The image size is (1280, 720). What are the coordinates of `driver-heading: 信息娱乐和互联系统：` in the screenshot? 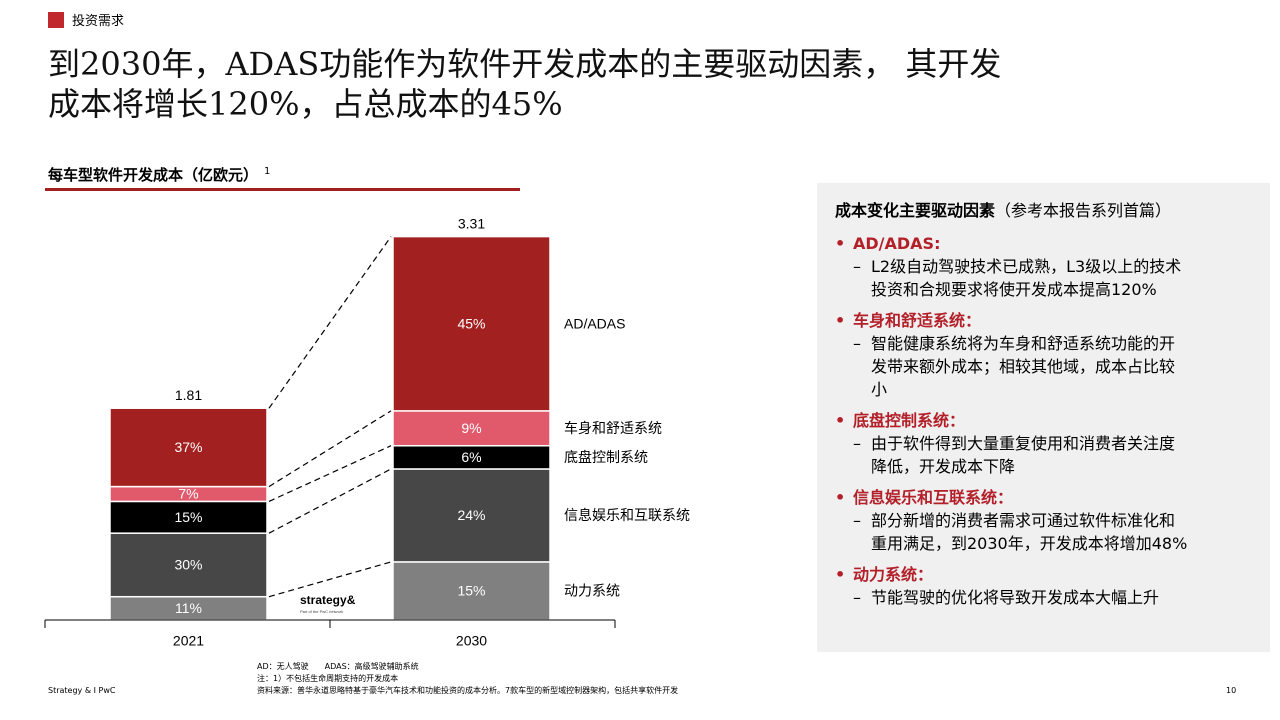 It's located at (1044, 497).